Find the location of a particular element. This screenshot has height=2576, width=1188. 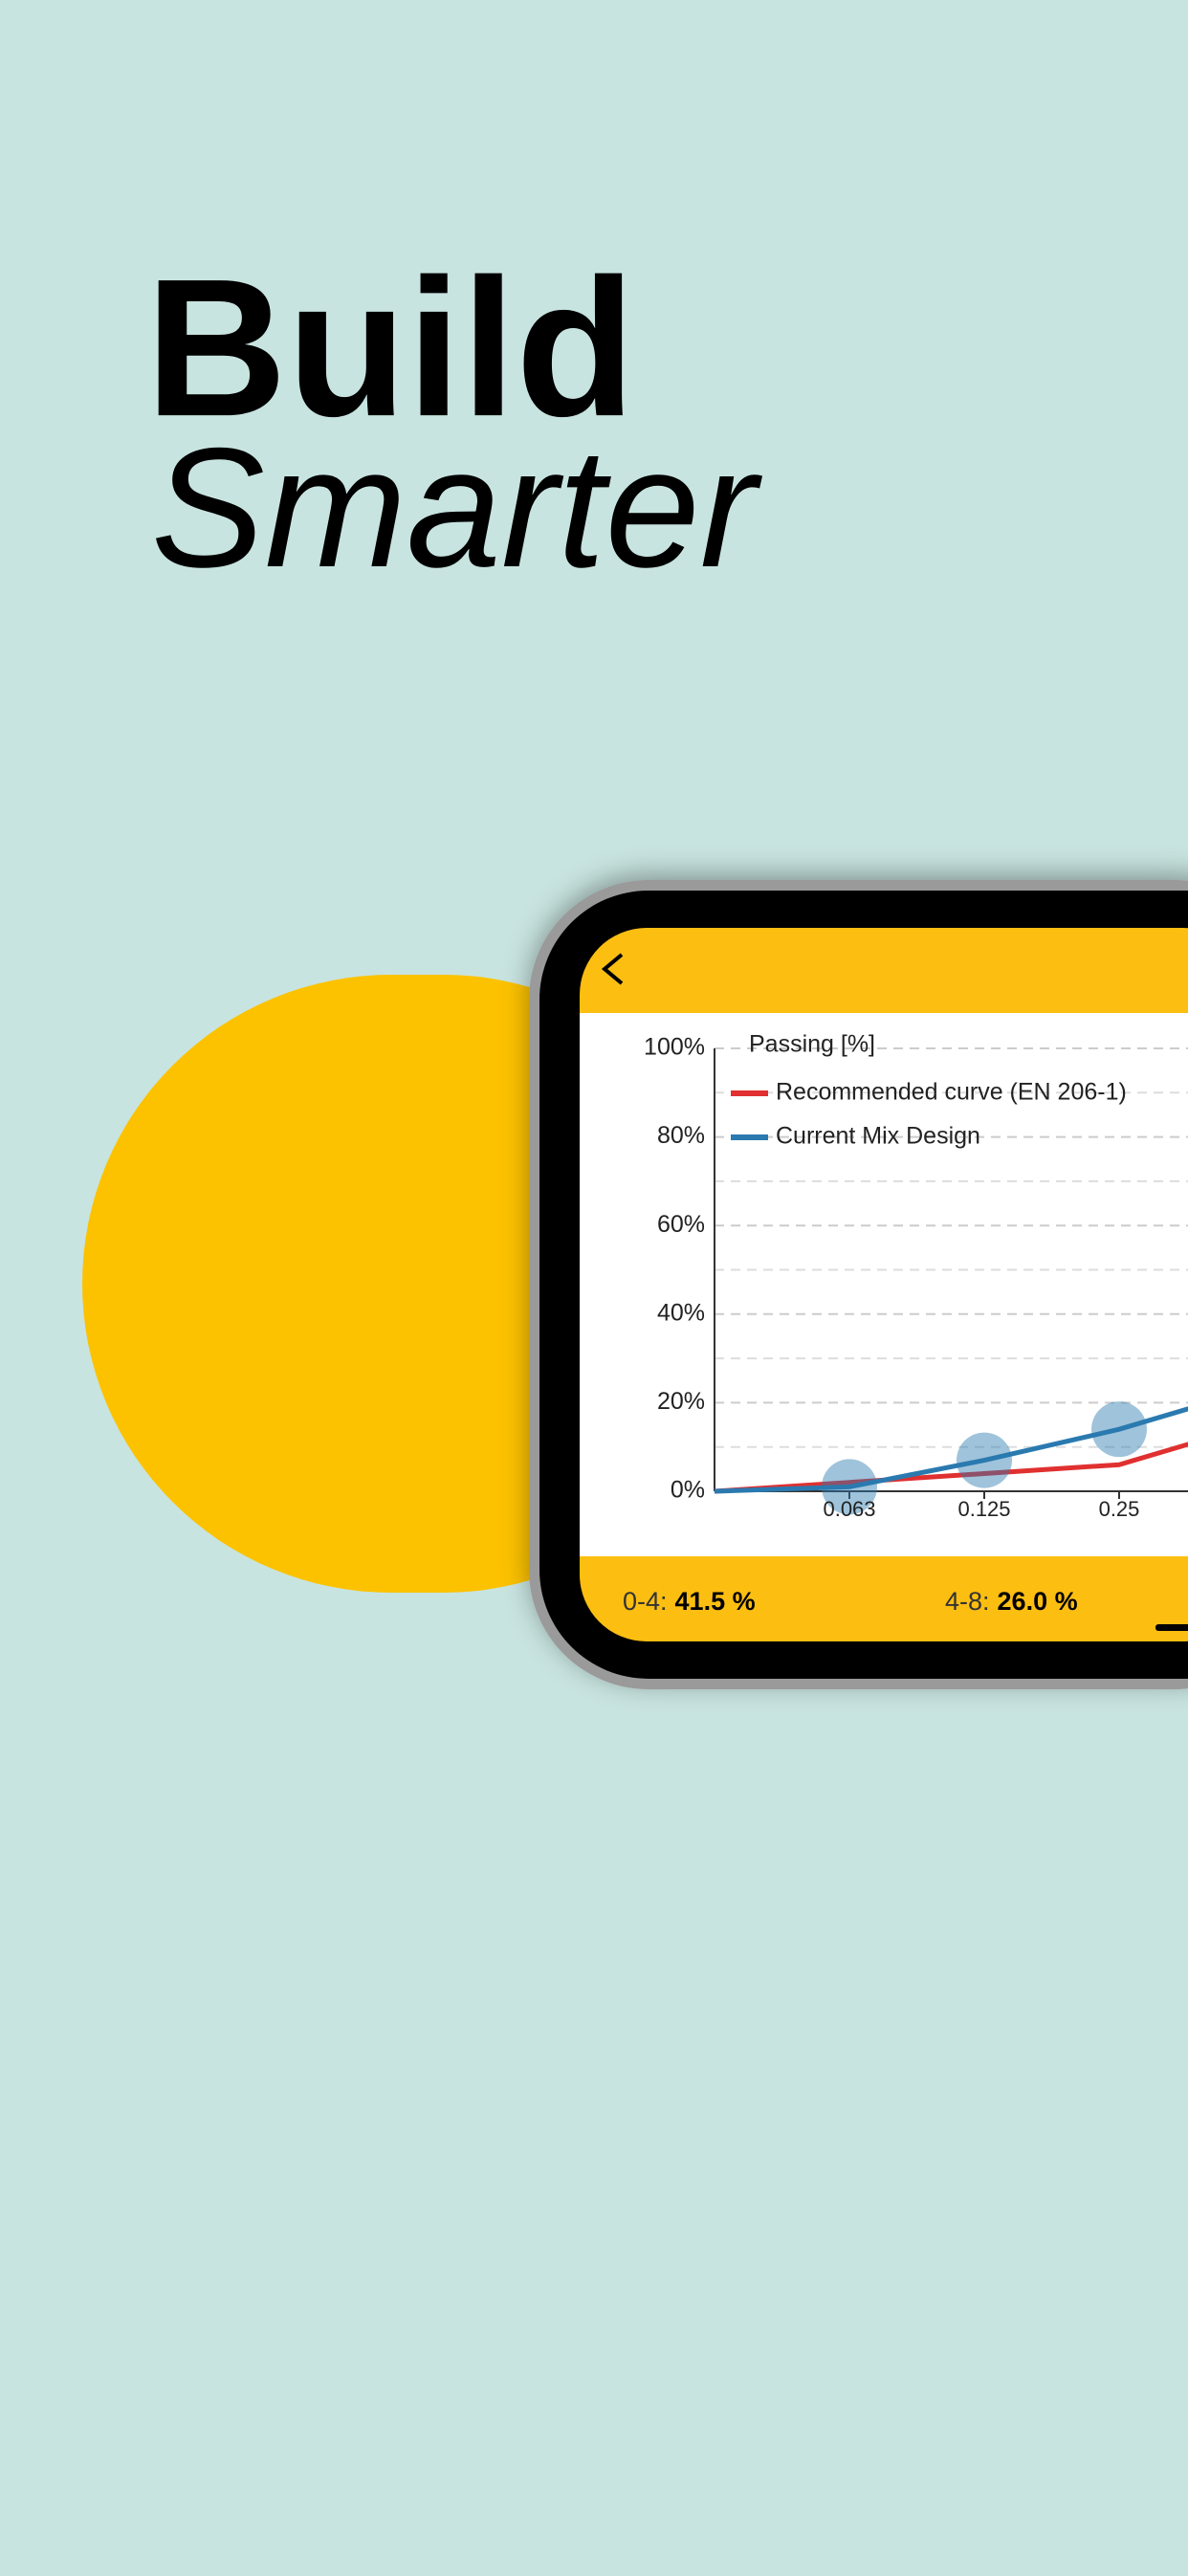

mix-label: 0-4: is located at coordinates (645, 1602).